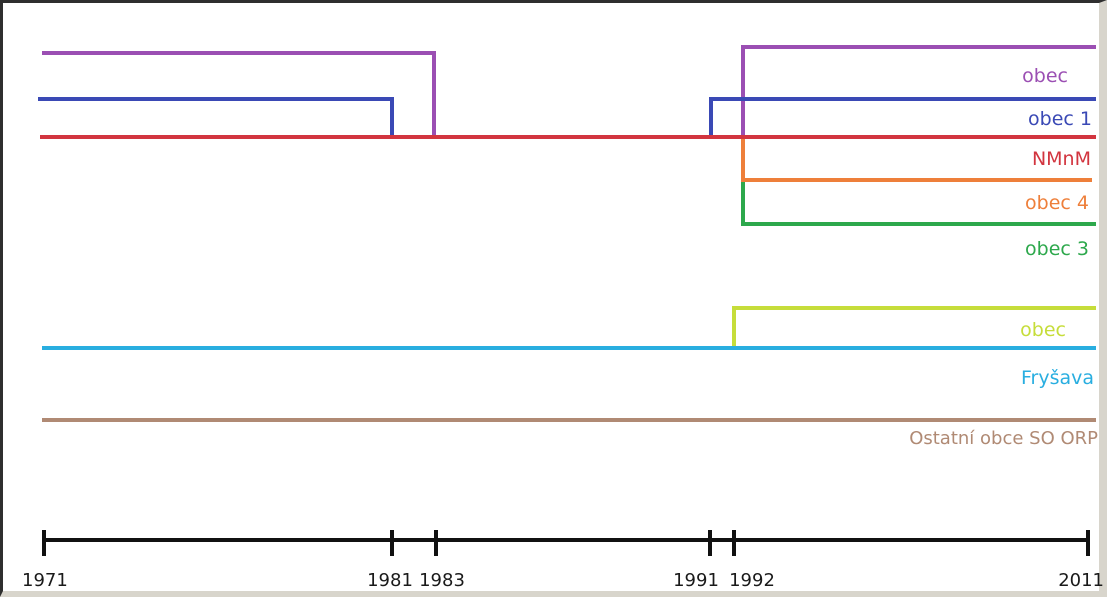 Image resolution: width=1107 pixels, height=597 pixels. I want to click on label-nmnm: NMnM, so click(1061, 159).